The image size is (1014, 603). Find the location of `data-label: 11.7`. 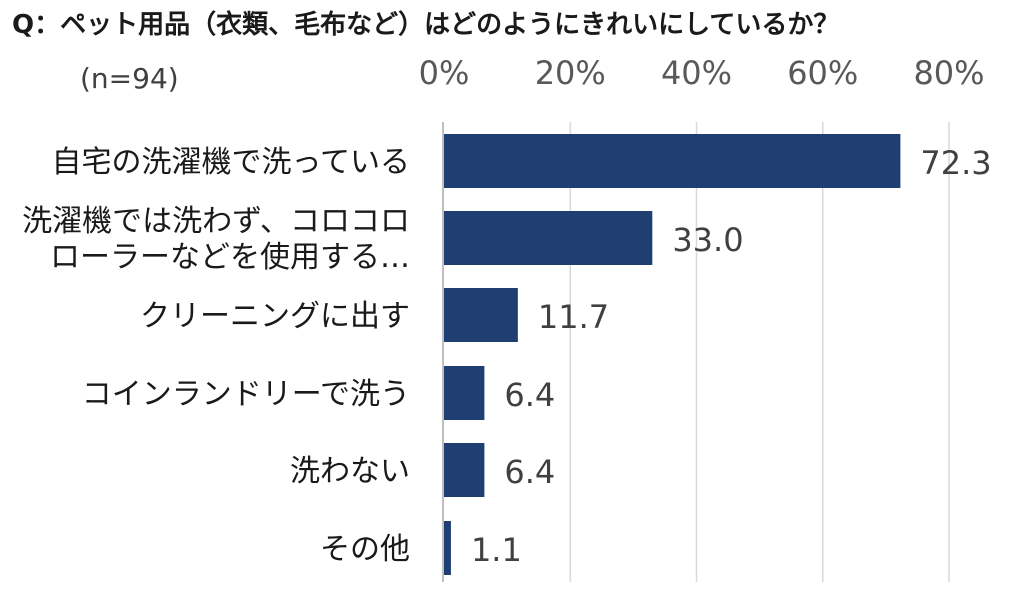

data-label: 11.7 is located at coordinates (573, 317).